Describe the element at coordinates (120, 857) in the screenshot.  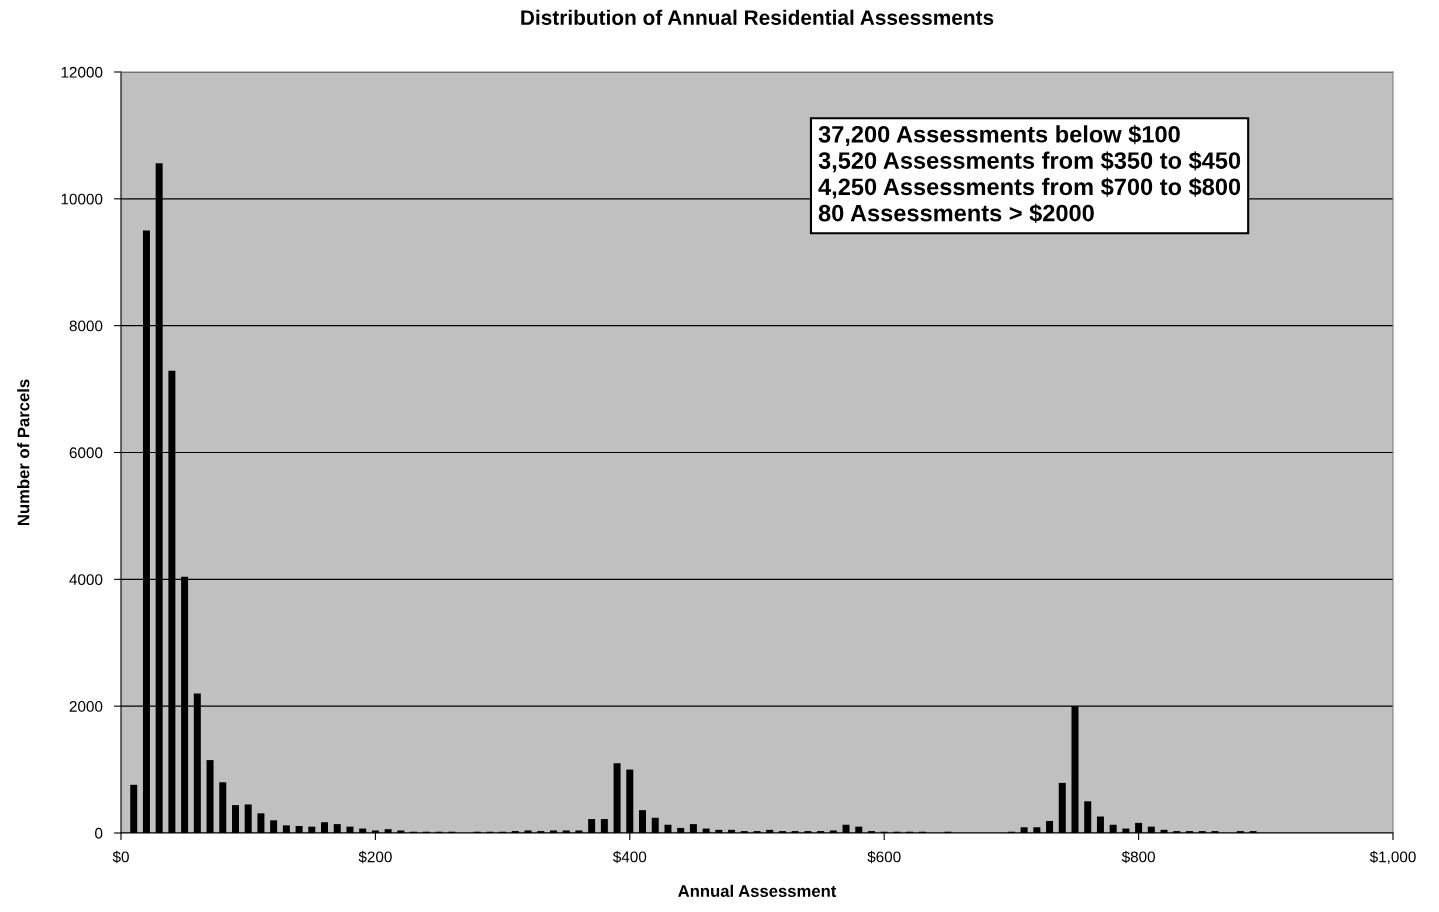
I see `x-tick-label: $0` at that location.